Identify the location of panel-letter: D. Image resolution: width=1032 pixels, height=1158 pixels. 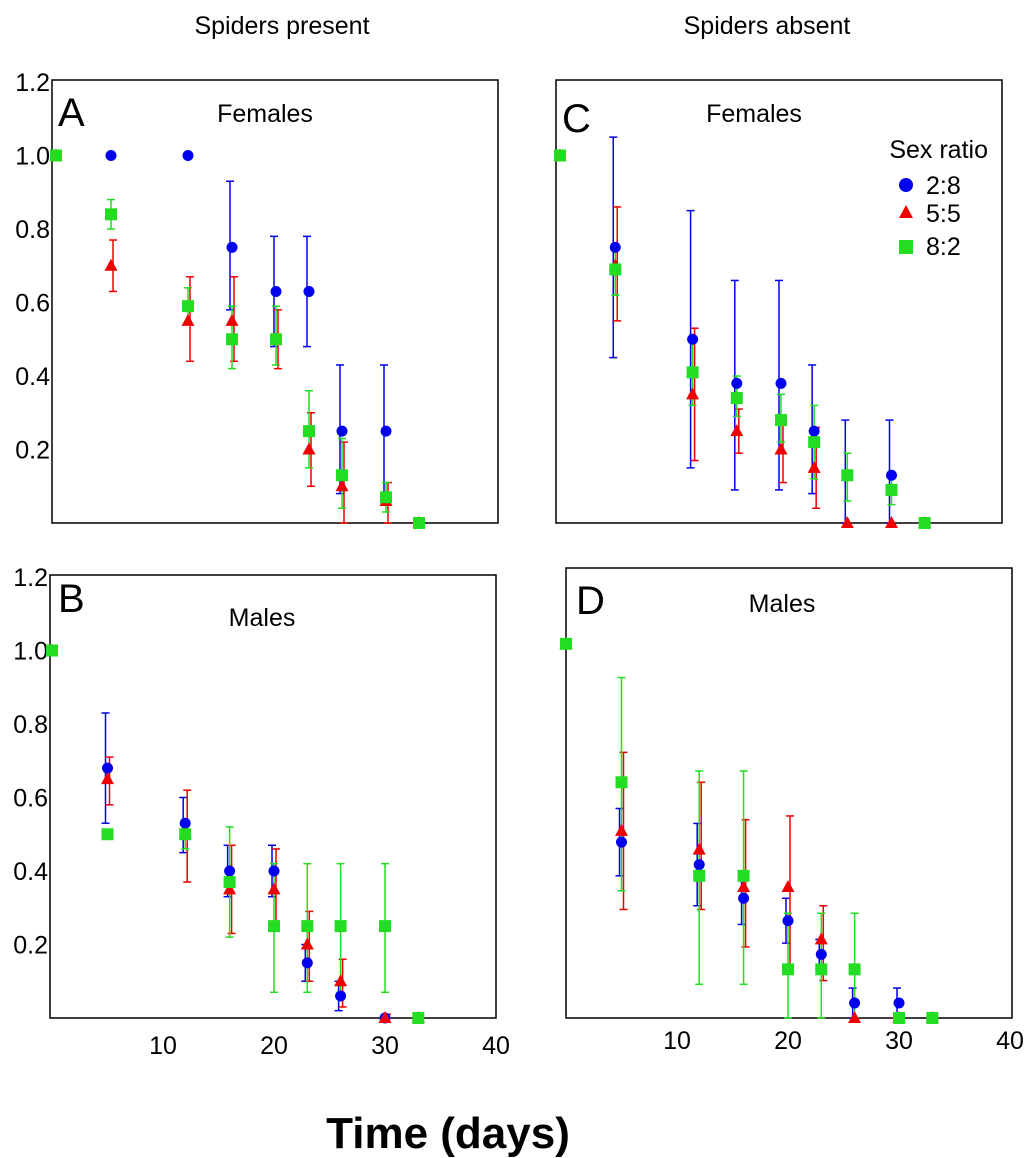
(590, 601).